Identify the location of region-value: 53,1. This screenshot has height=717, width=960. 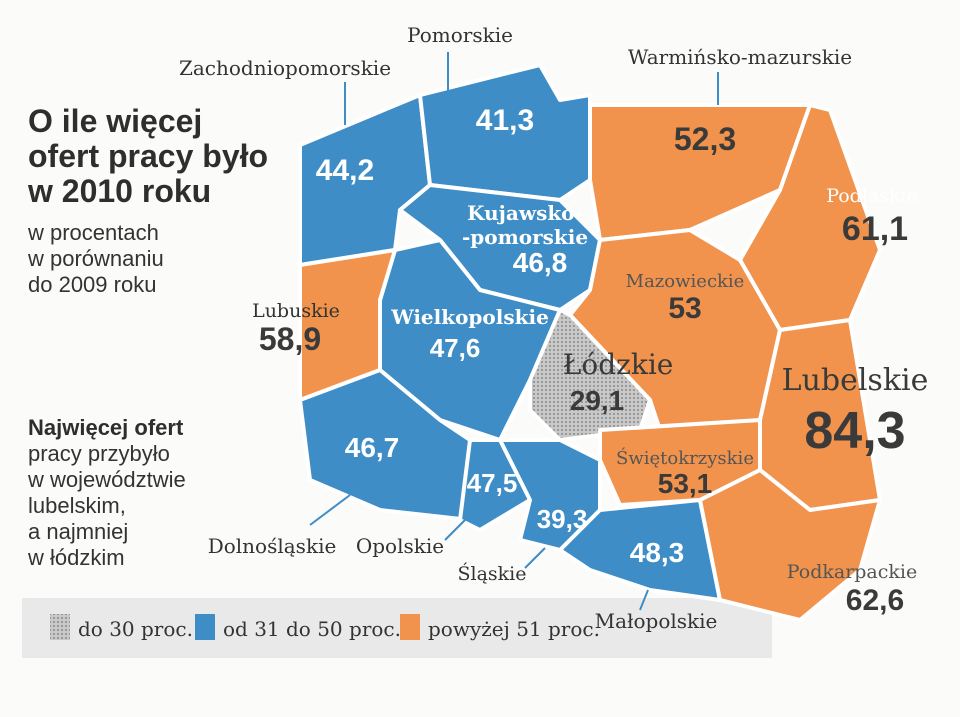
(685, 483).